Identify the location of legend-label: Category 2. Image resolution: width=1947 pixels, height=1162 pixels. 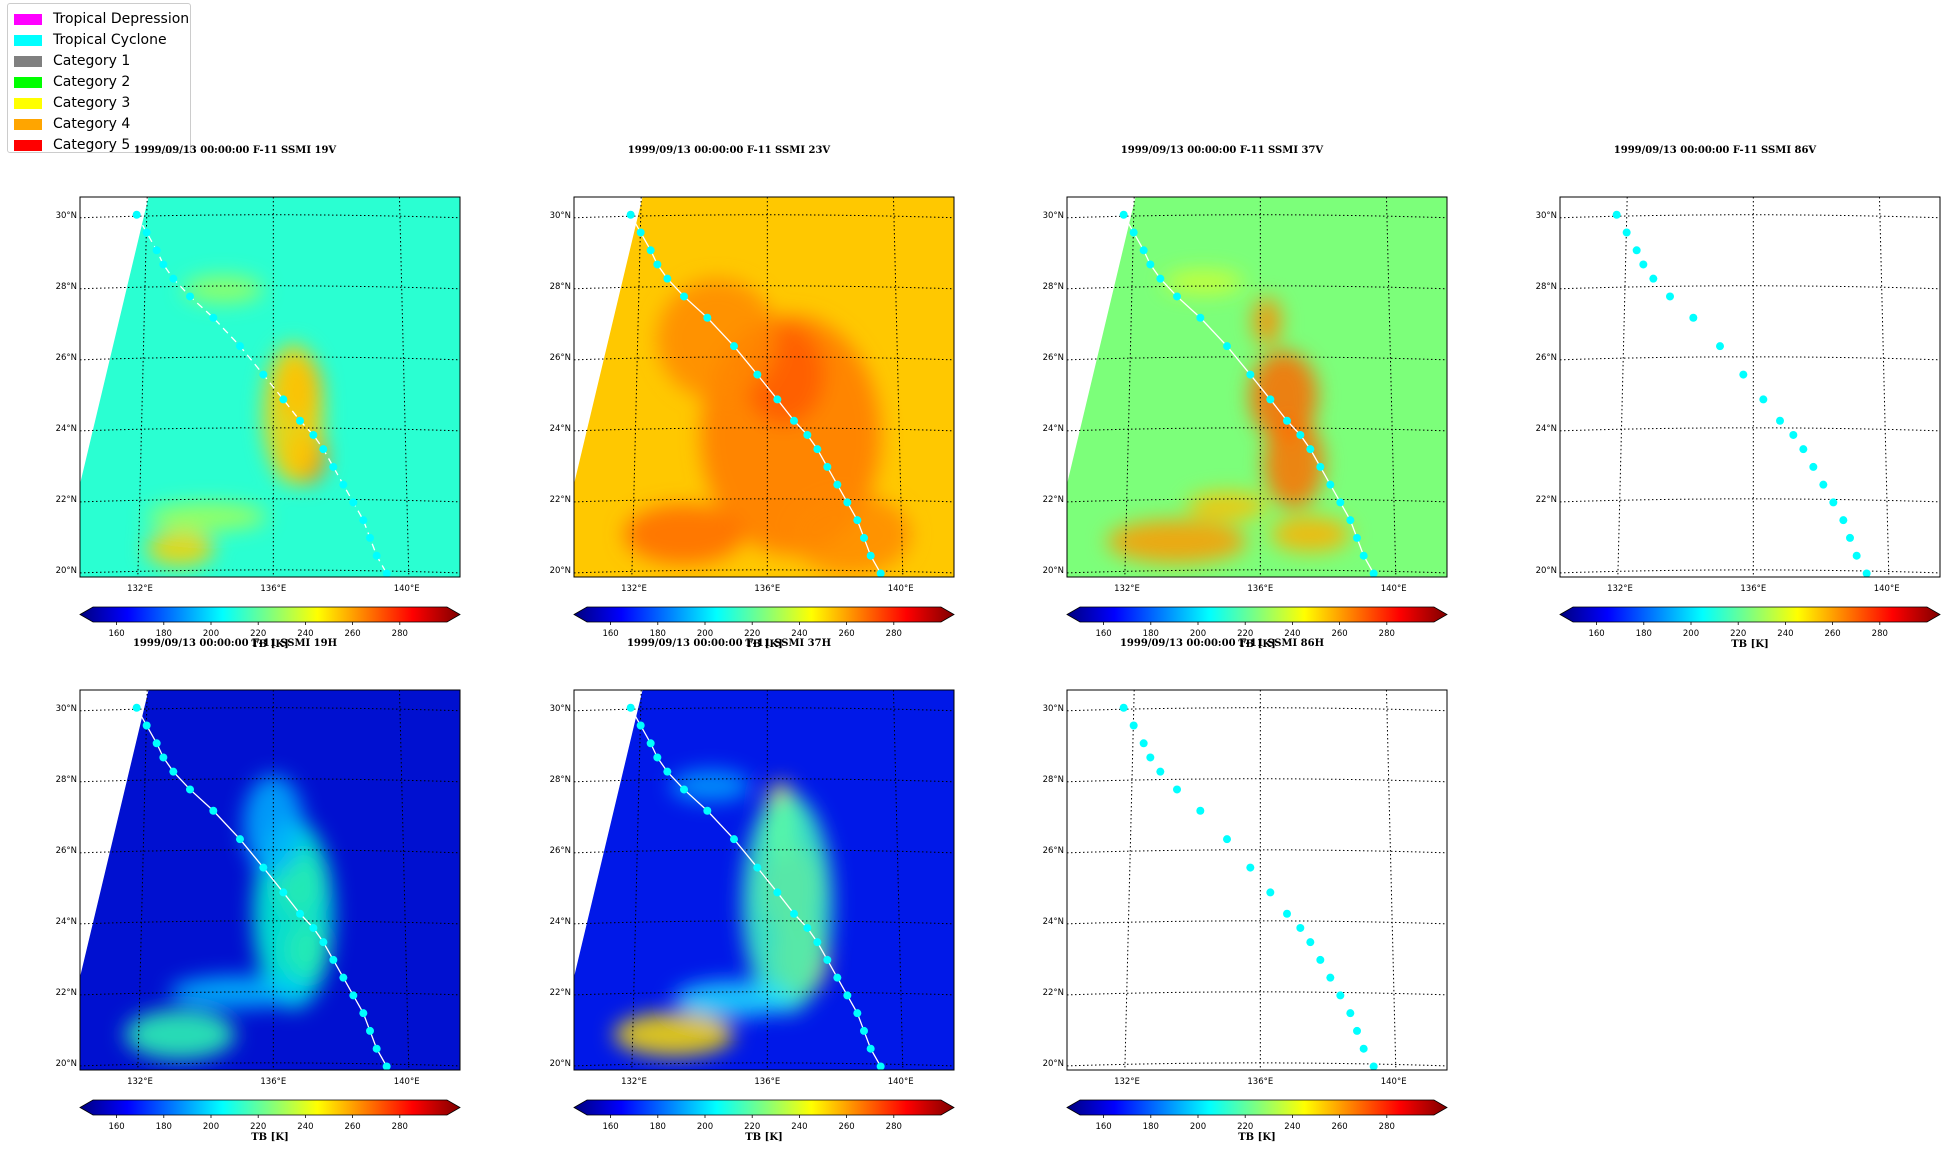
(92, 82).